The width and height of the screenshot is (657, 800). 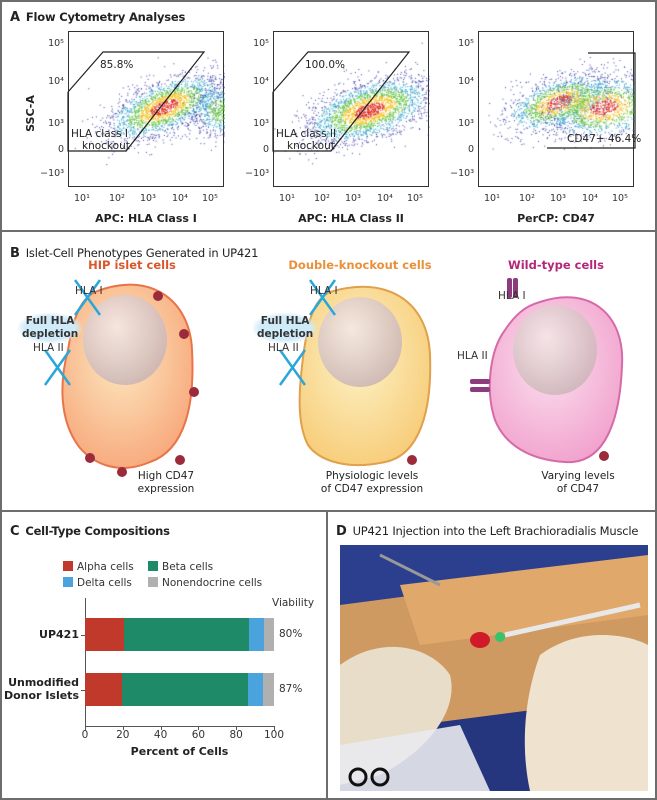 I want to click on legend-item: Nonendocrine cells, so click(x=205, y=583).